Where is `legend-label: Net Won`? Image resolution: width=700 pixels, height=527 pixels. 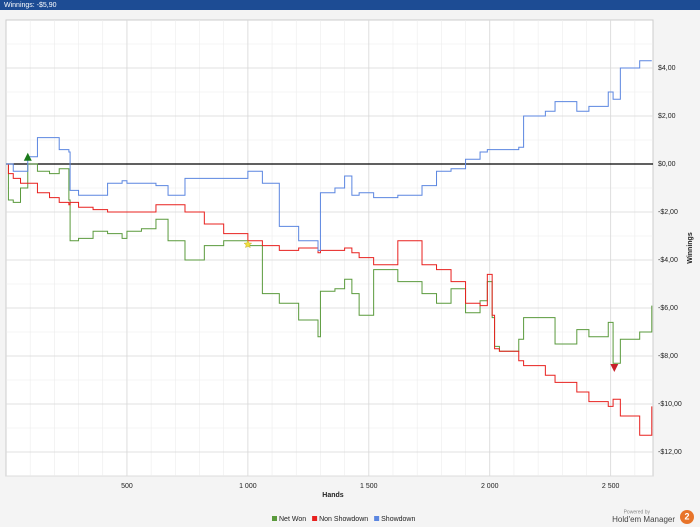
legend-label: Net Won is located at coordinates (292, 519).